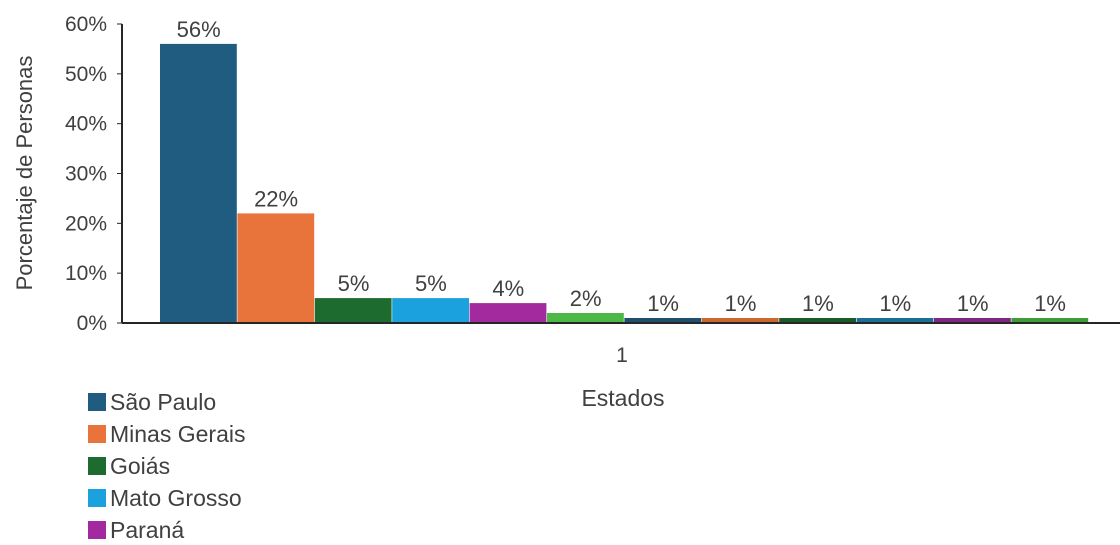 Image resolution: width=1120 pixels, height=545 pixels. I want to click on legend-item-minas-gerais: Minas Gerais, so click(166, 434).